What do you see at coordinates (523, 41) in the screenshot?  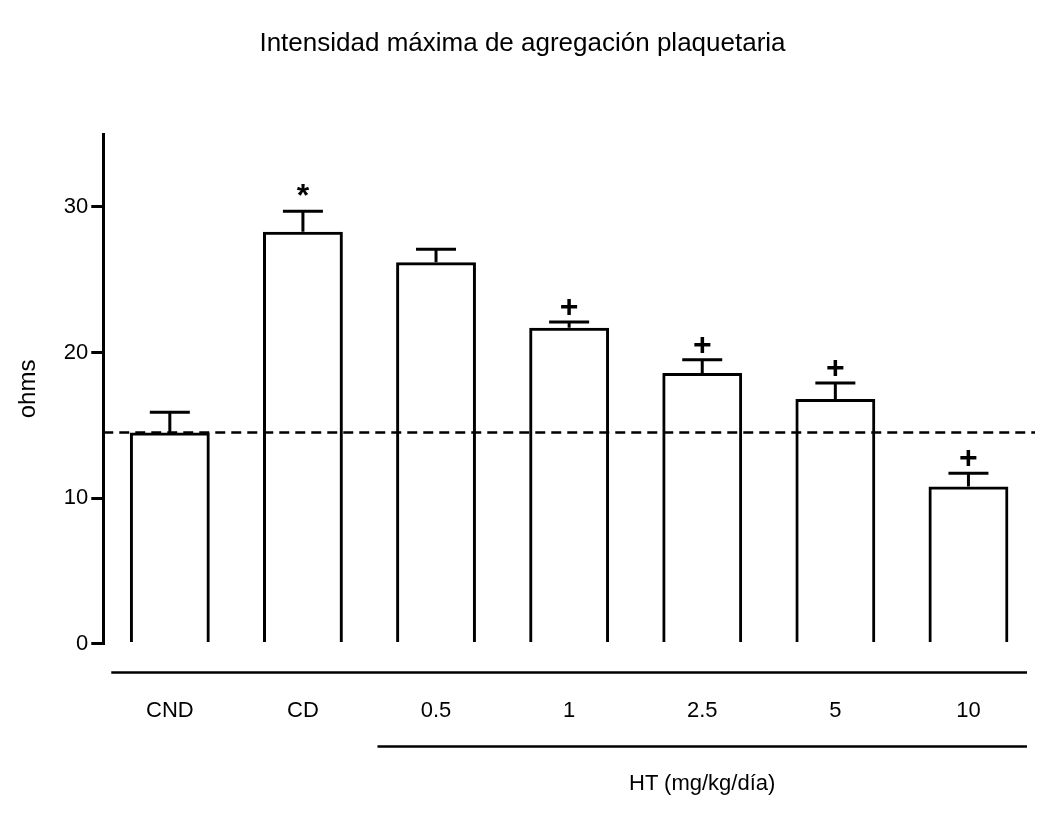 I see `chart-title: Intensidad máxima de agregación plaquetaria` at bounding box center [523, 41].